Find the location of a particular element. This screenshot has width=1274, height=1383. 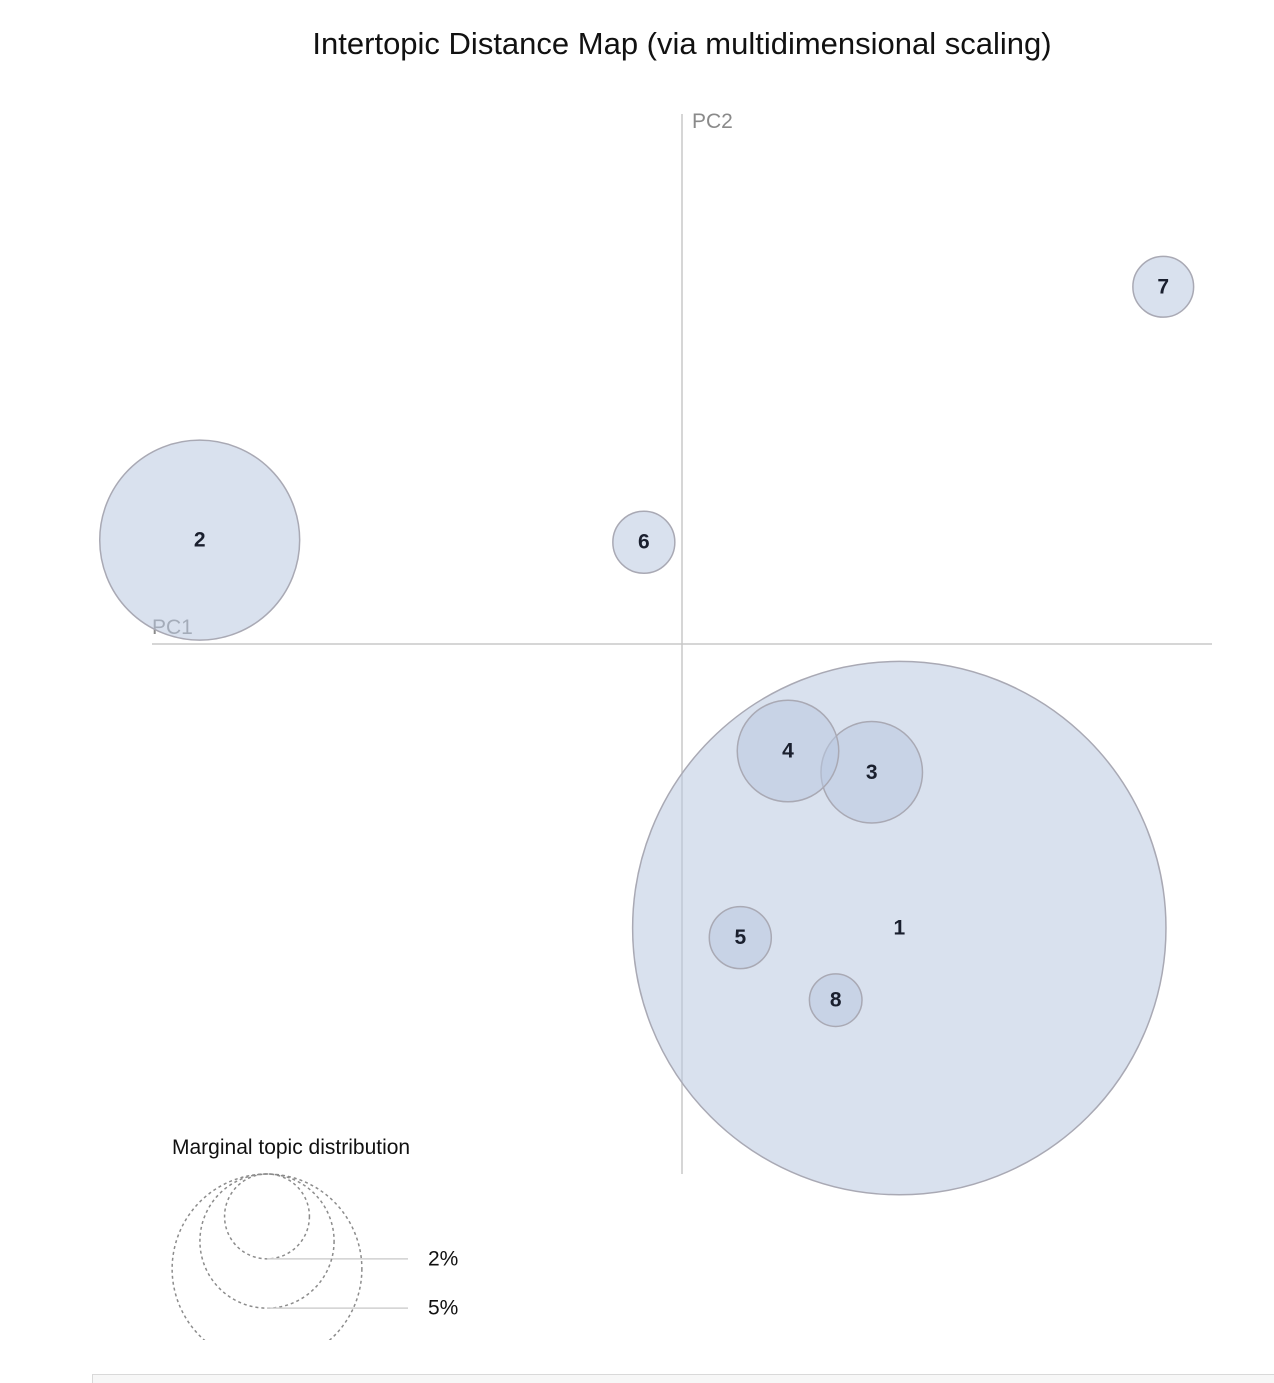

marginal-topic-distribution-legend: Marginal topic distribution 2% 5% is located at coordinates (314, 1238).